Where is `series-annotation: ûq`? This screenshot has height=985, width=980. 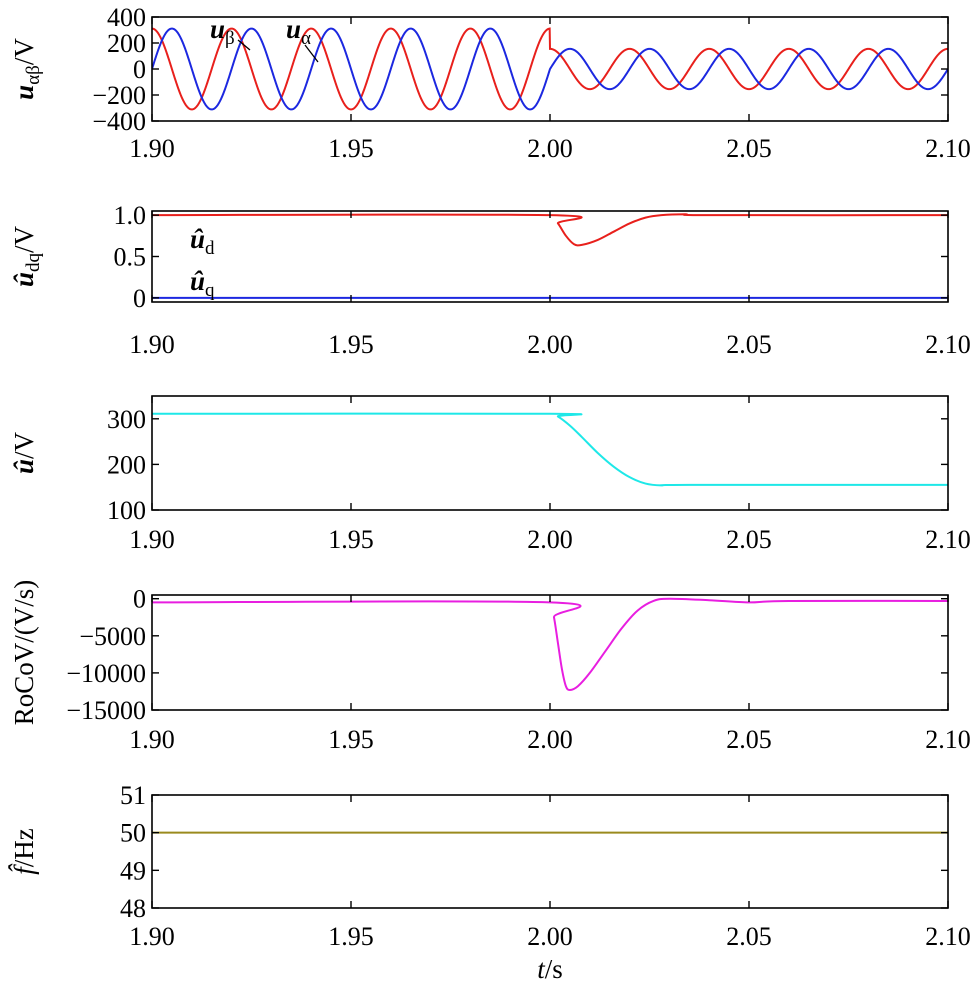
series-annotation: ûq is located at coordinates (202, 283).